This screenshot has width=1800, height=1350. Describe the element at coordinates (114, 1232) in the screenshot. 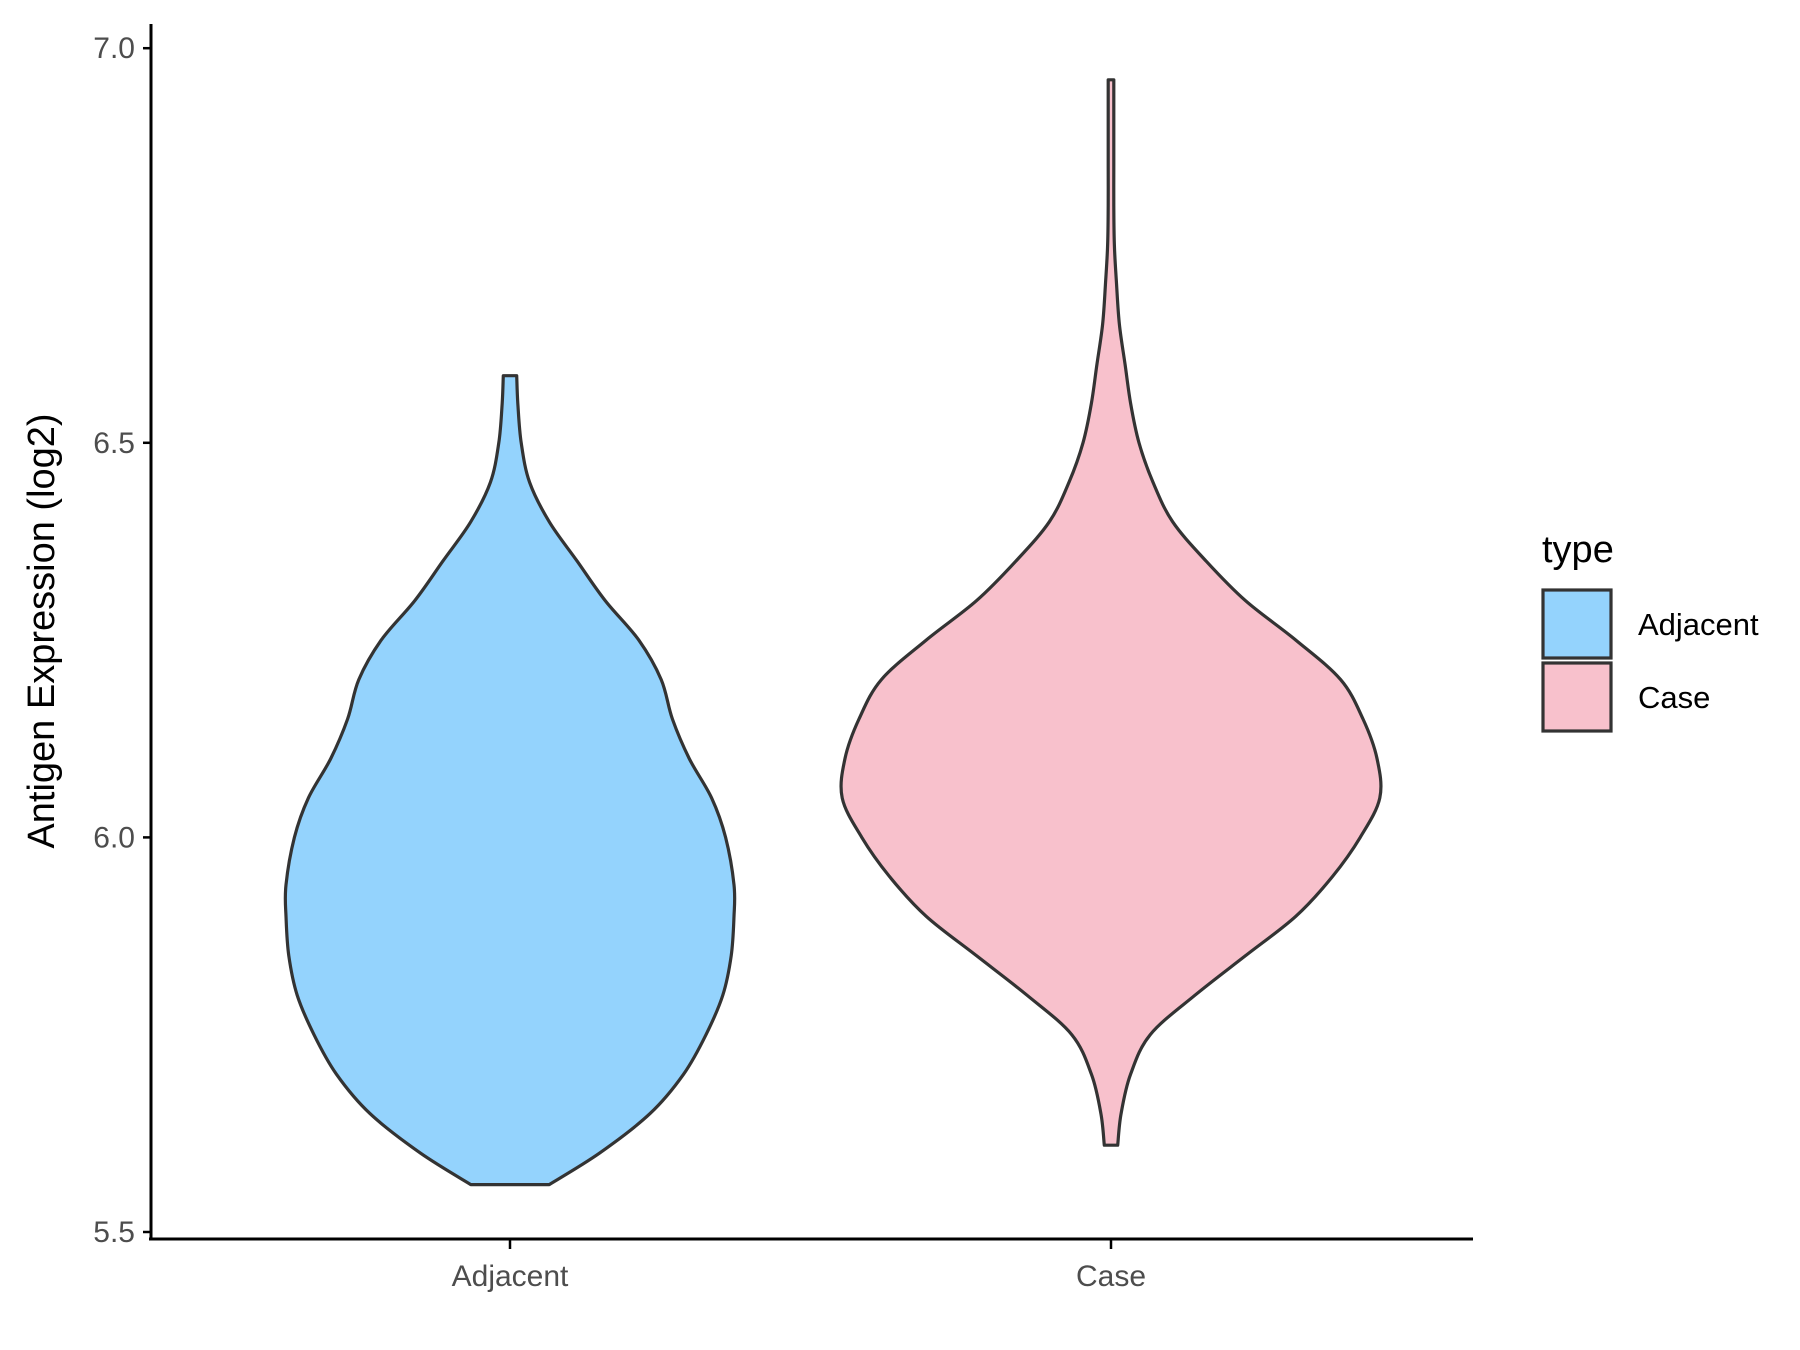

I see `y-tick-label: 5.5` at that location.